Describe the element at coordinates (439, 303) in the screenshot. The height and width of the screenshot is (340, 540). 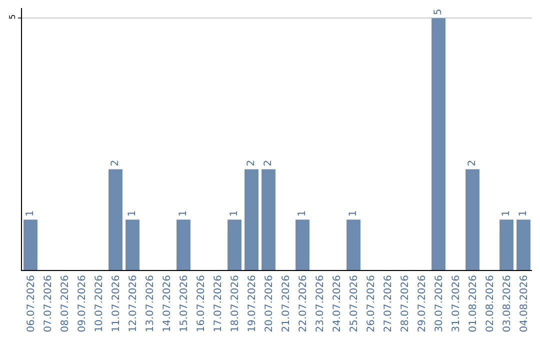
I see `x-tick-label: 30.07.2026` at that location.